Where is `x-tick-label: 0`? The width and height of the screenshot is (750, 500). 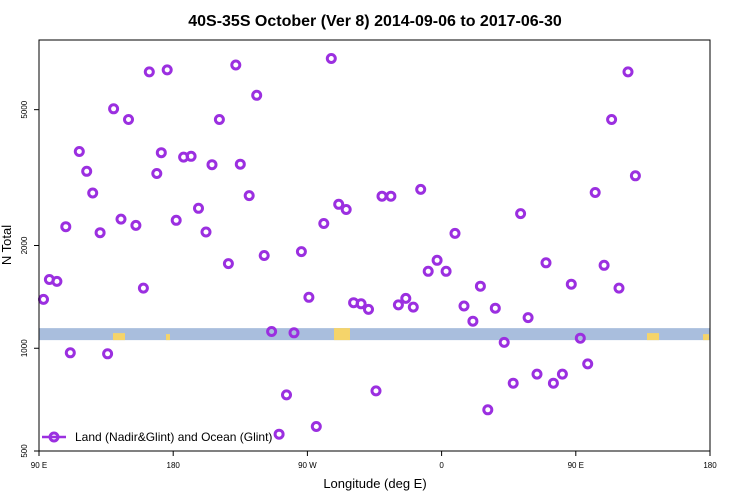 x-tick-label: 0 is located at coordinates (441, 465).